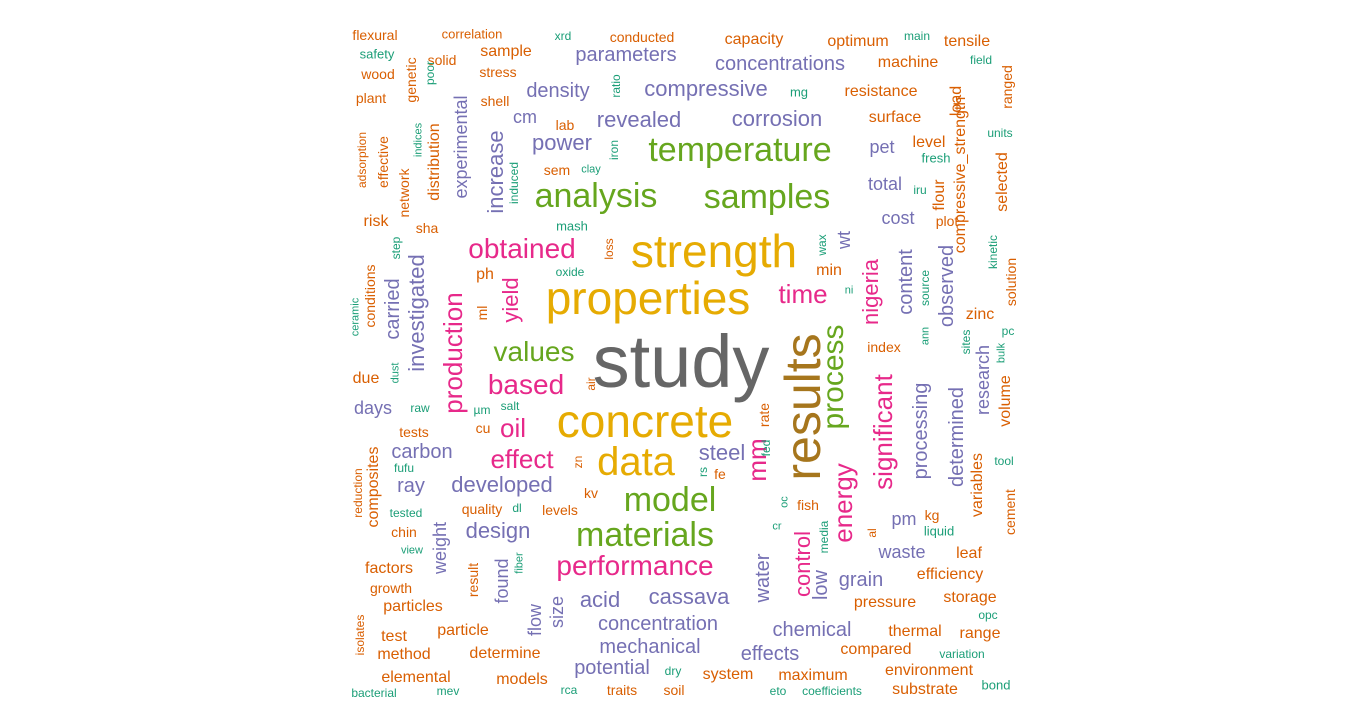 This screenshot has width=1366, height=725. Describe the element at coordinates (908, 62) in the screenshot. I see `word-machine: machine` at that location.